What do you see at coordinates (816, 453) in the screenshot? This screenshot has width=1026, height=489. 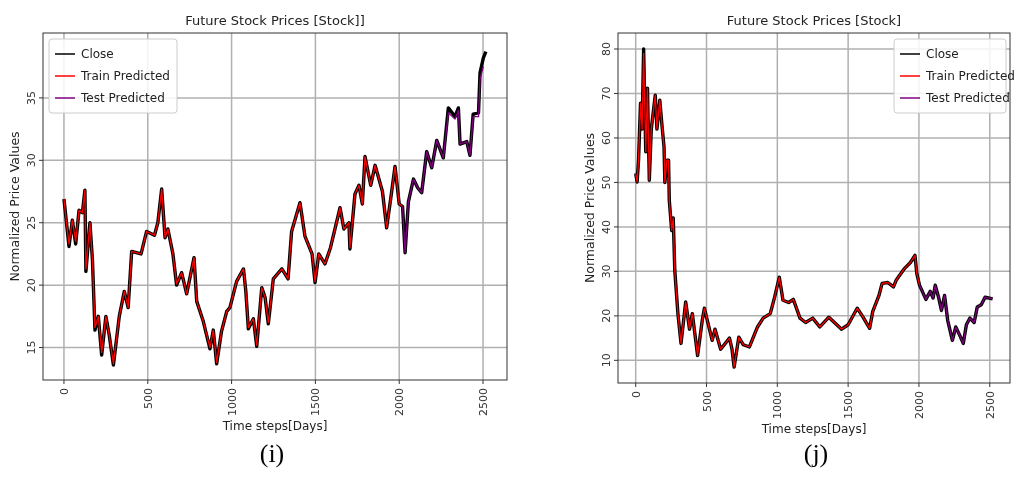 I see `text: (j)` at bounding box center [816, 453].